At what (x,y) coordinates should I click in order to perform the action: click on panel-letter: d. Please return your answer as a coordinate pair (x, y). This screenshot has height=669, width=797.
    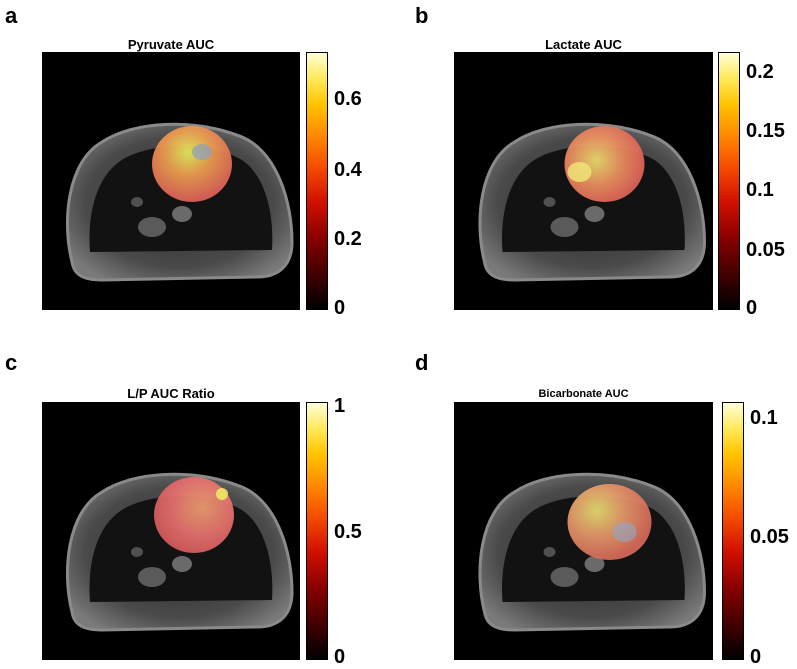
    Looking at the image, I should click on (422, 362).